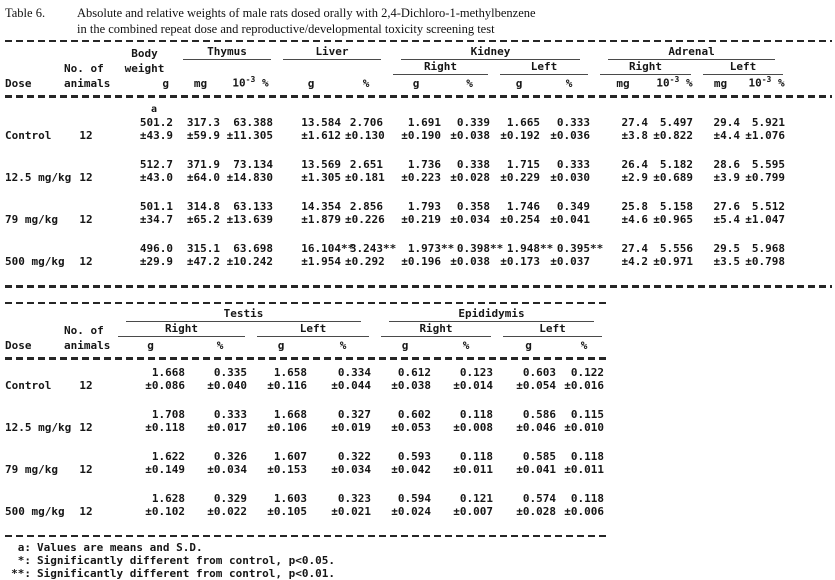  Describe the element at coordinates (416, 129) in the screenshot. I see `measurement-cell: 1.691 ±0.190` at that location.